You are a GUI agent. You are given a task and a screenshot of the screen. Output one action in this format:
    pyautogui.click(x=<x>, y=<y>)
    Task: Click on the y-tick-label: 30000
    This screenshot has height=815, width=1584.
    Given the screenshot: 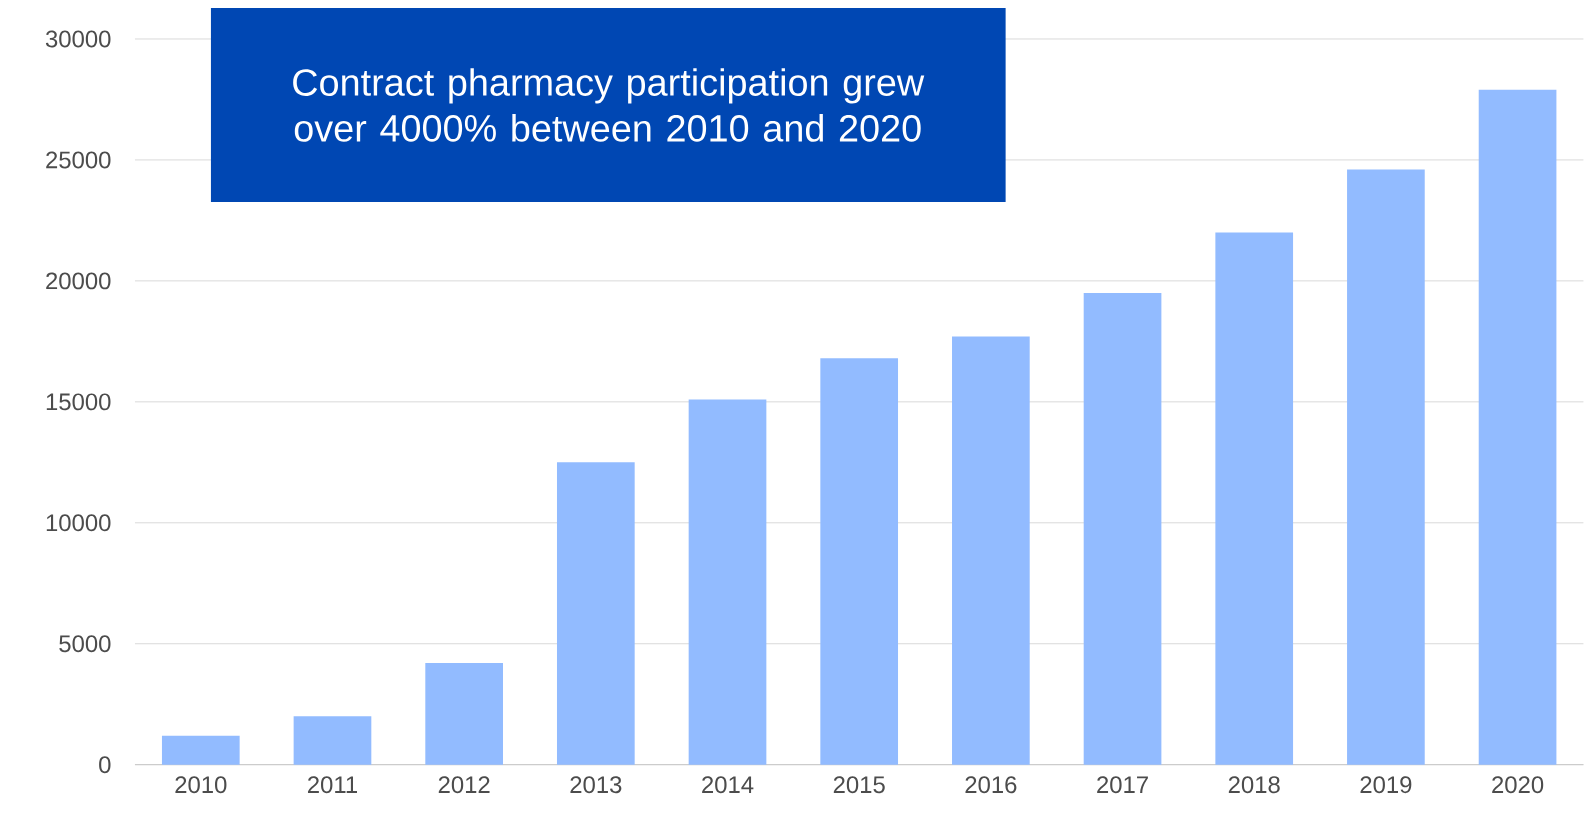 What is the action you would take?
    pyautogui.click(x=78, y=39)
    